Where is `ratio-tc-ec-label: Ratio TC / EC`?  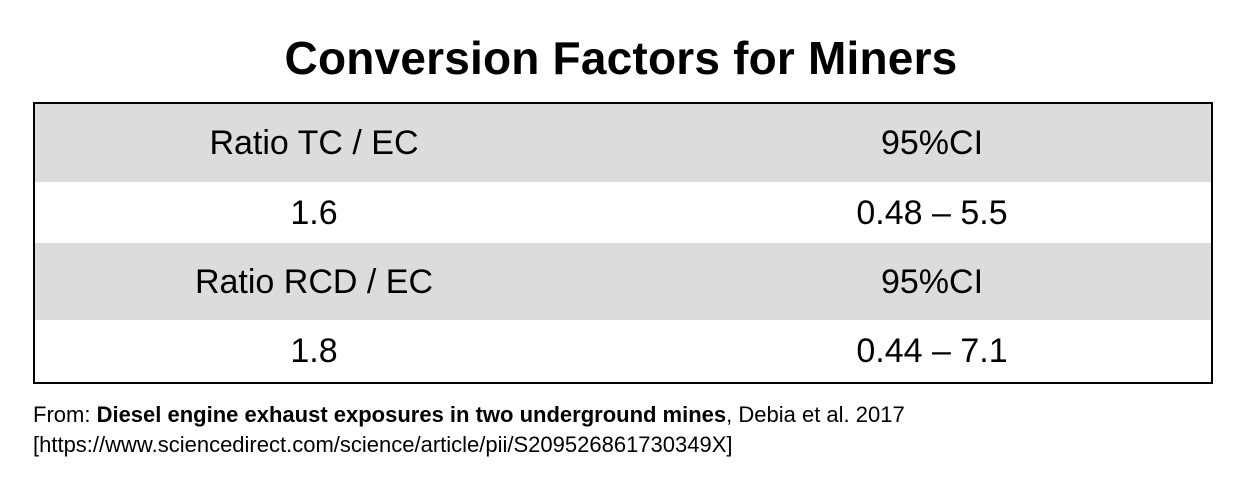
ratio-tc-ec-label: Ratio TC / EC is located at coordinates (314, 143).